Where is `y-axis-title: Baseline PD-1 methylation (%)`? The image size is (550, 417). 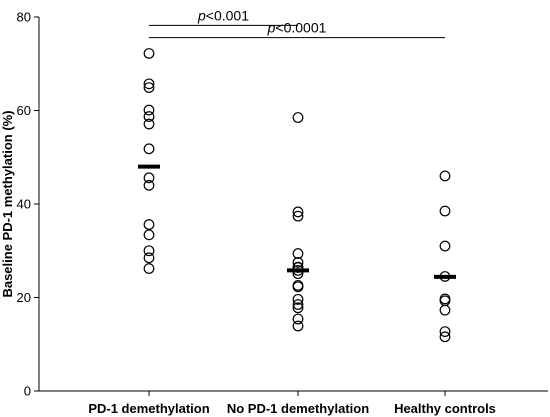
y-axis-title: Baseline PD-1 methylation (%) is located at coordinates (7, 203).